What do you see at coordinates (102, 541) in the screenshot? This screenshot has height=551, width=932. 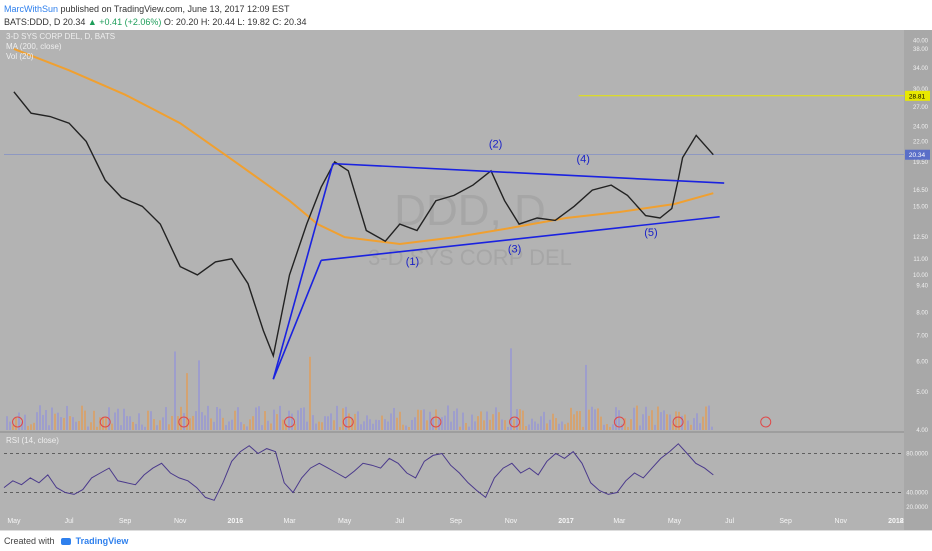 I see `tradingview-brand: TradingView` at bounding box center [102, 541].